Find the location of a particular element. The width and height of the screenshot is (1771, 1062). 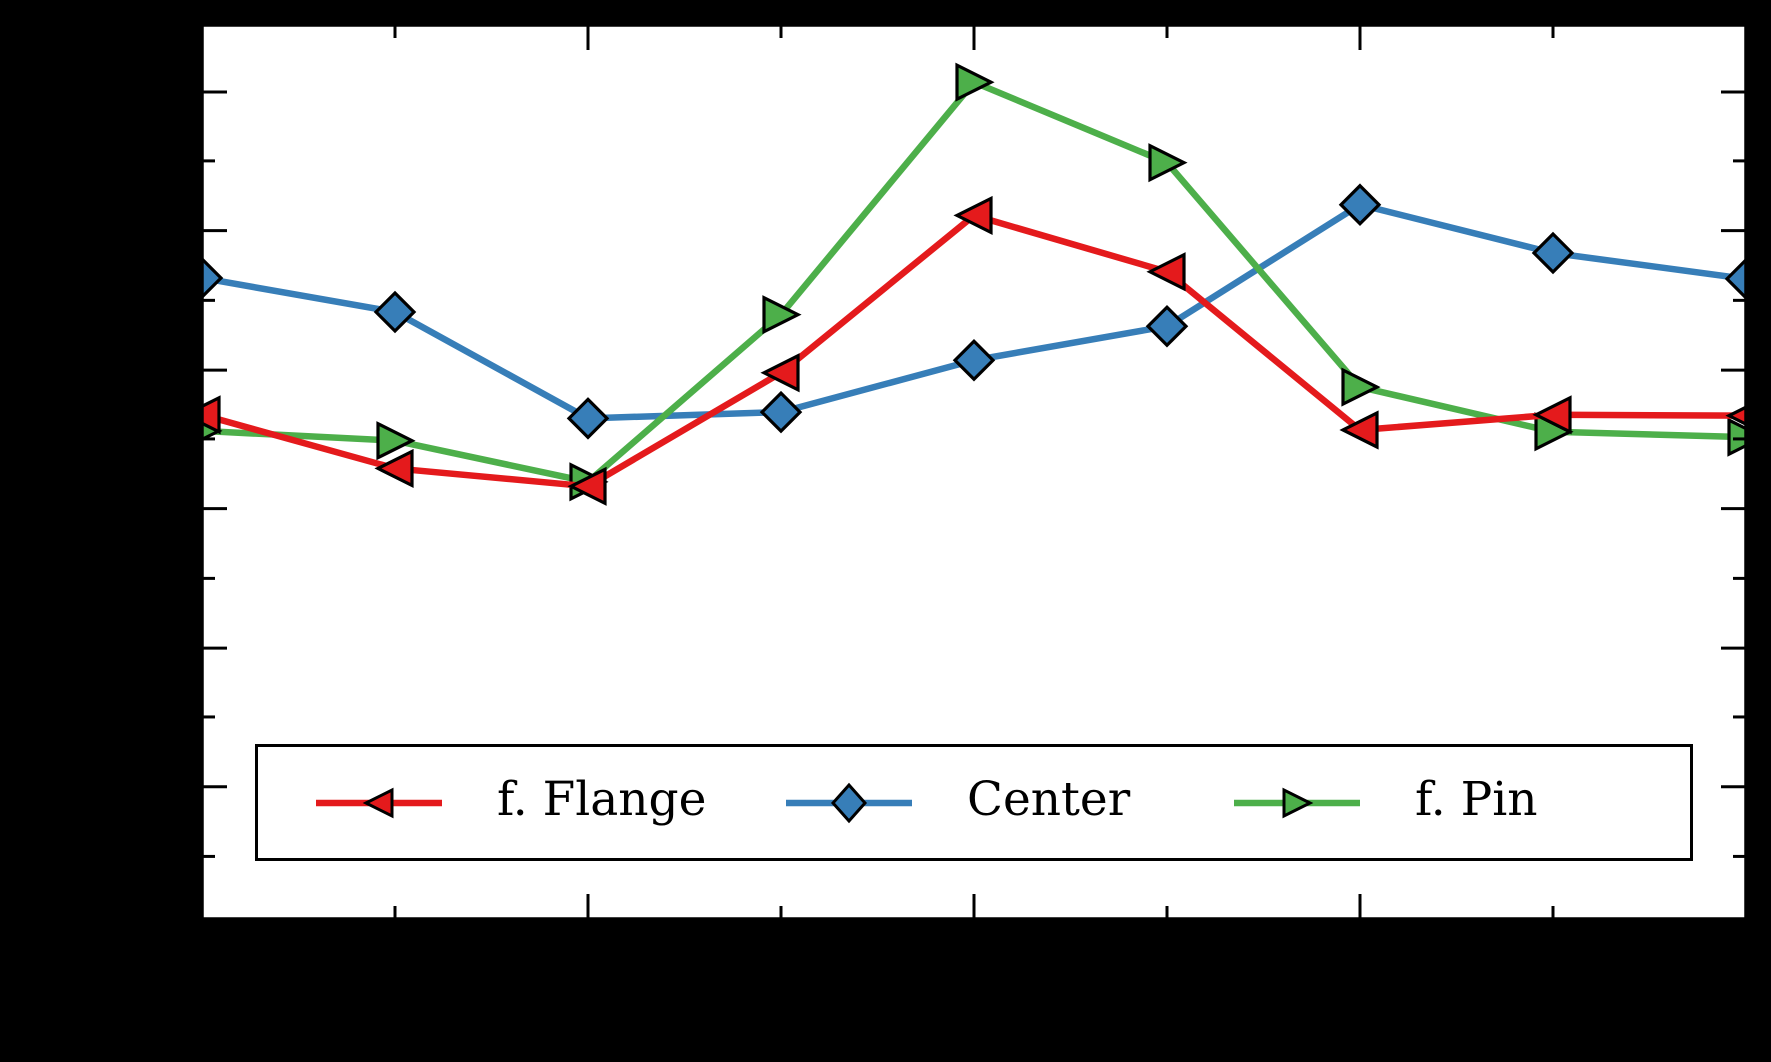

legend-item-f-pin: f. Pin is located at coordinates (1386, 802).